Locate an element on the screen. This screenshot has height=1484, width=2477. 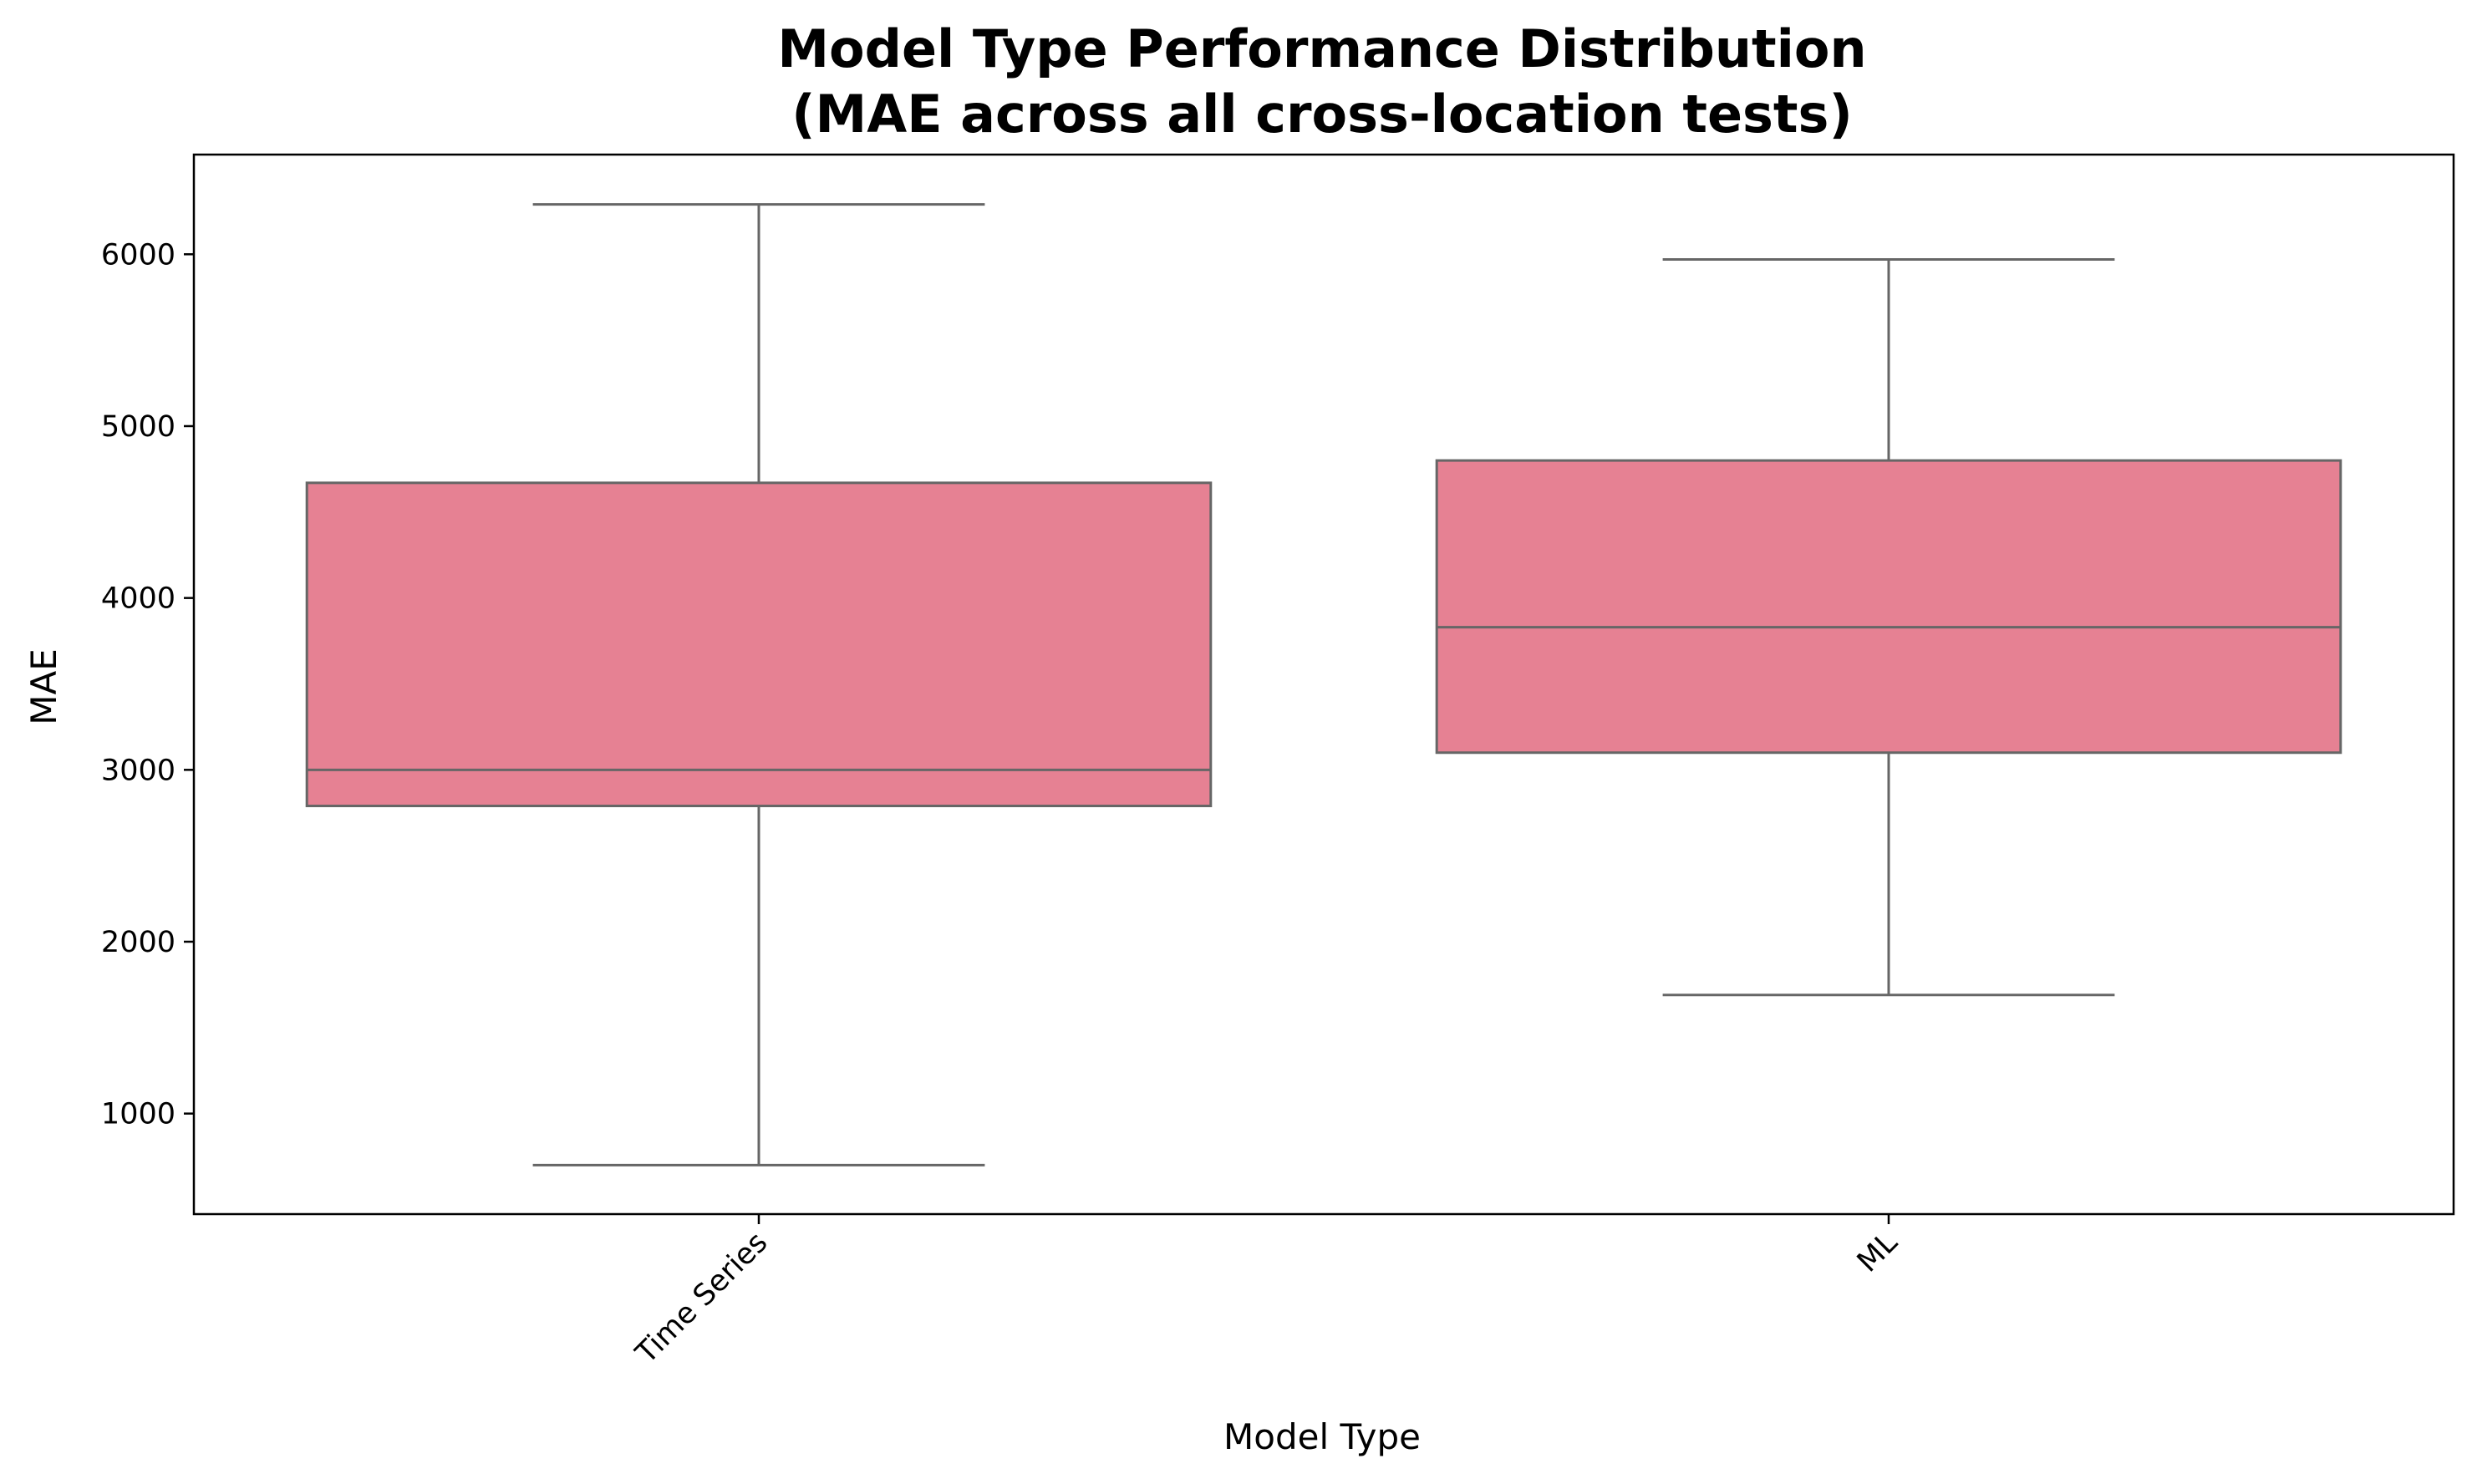
x-tick-label: Time Series is located at coordinates (702, 1298).